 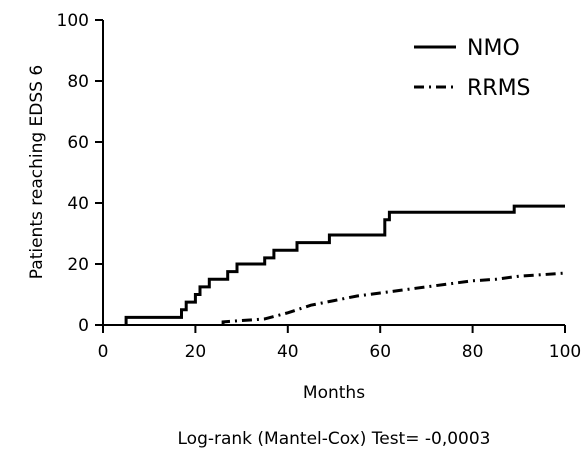 What do you see at coordinates (288, 352) in the screenshot?
I see `x-tick-label: 40` at bounding box center [288, 352].